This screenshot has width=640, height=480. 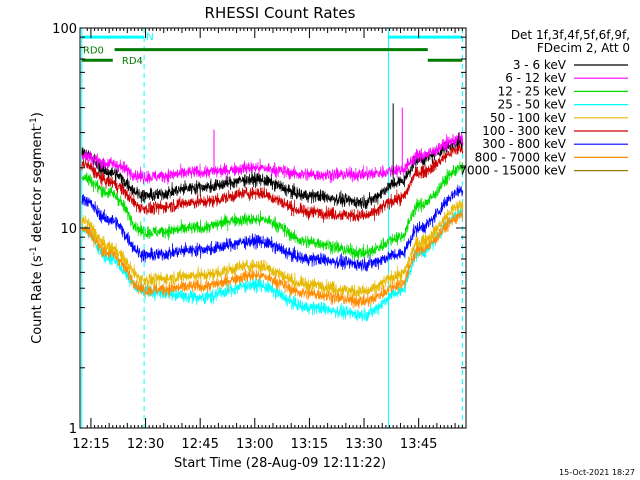 What do you see at coordinates (37, 186) in the screenshot?
I see `y-axis-label-middle: detector segment` at bounding box center [37, 186].